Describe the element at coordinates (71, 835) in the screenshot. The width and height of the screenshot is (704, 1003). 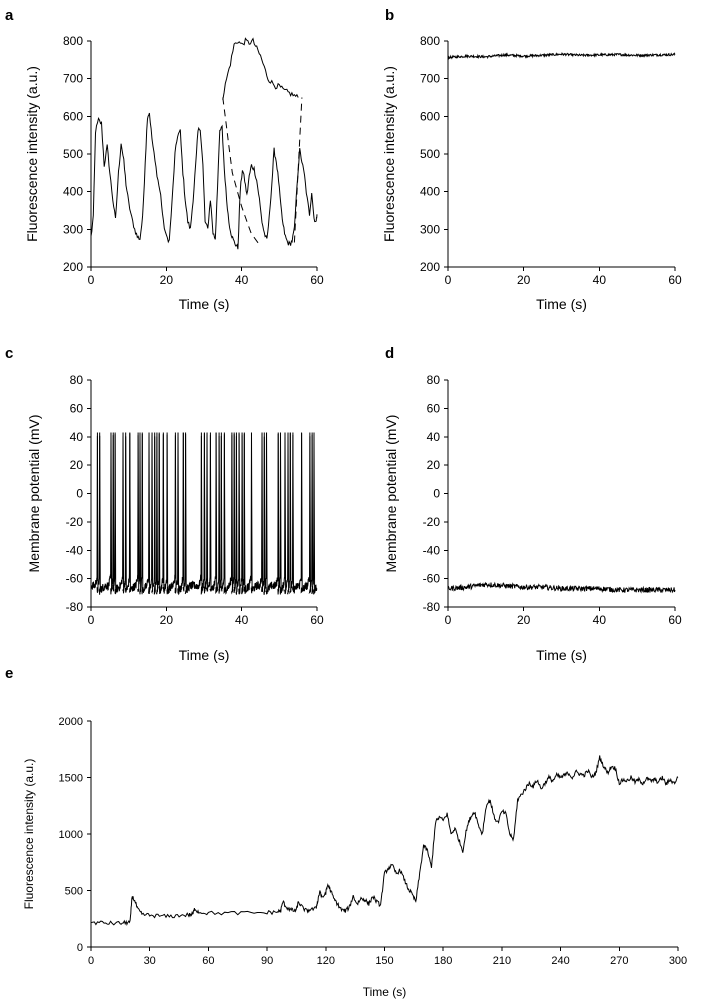
I see `y-tick-label: 1000` at that location.